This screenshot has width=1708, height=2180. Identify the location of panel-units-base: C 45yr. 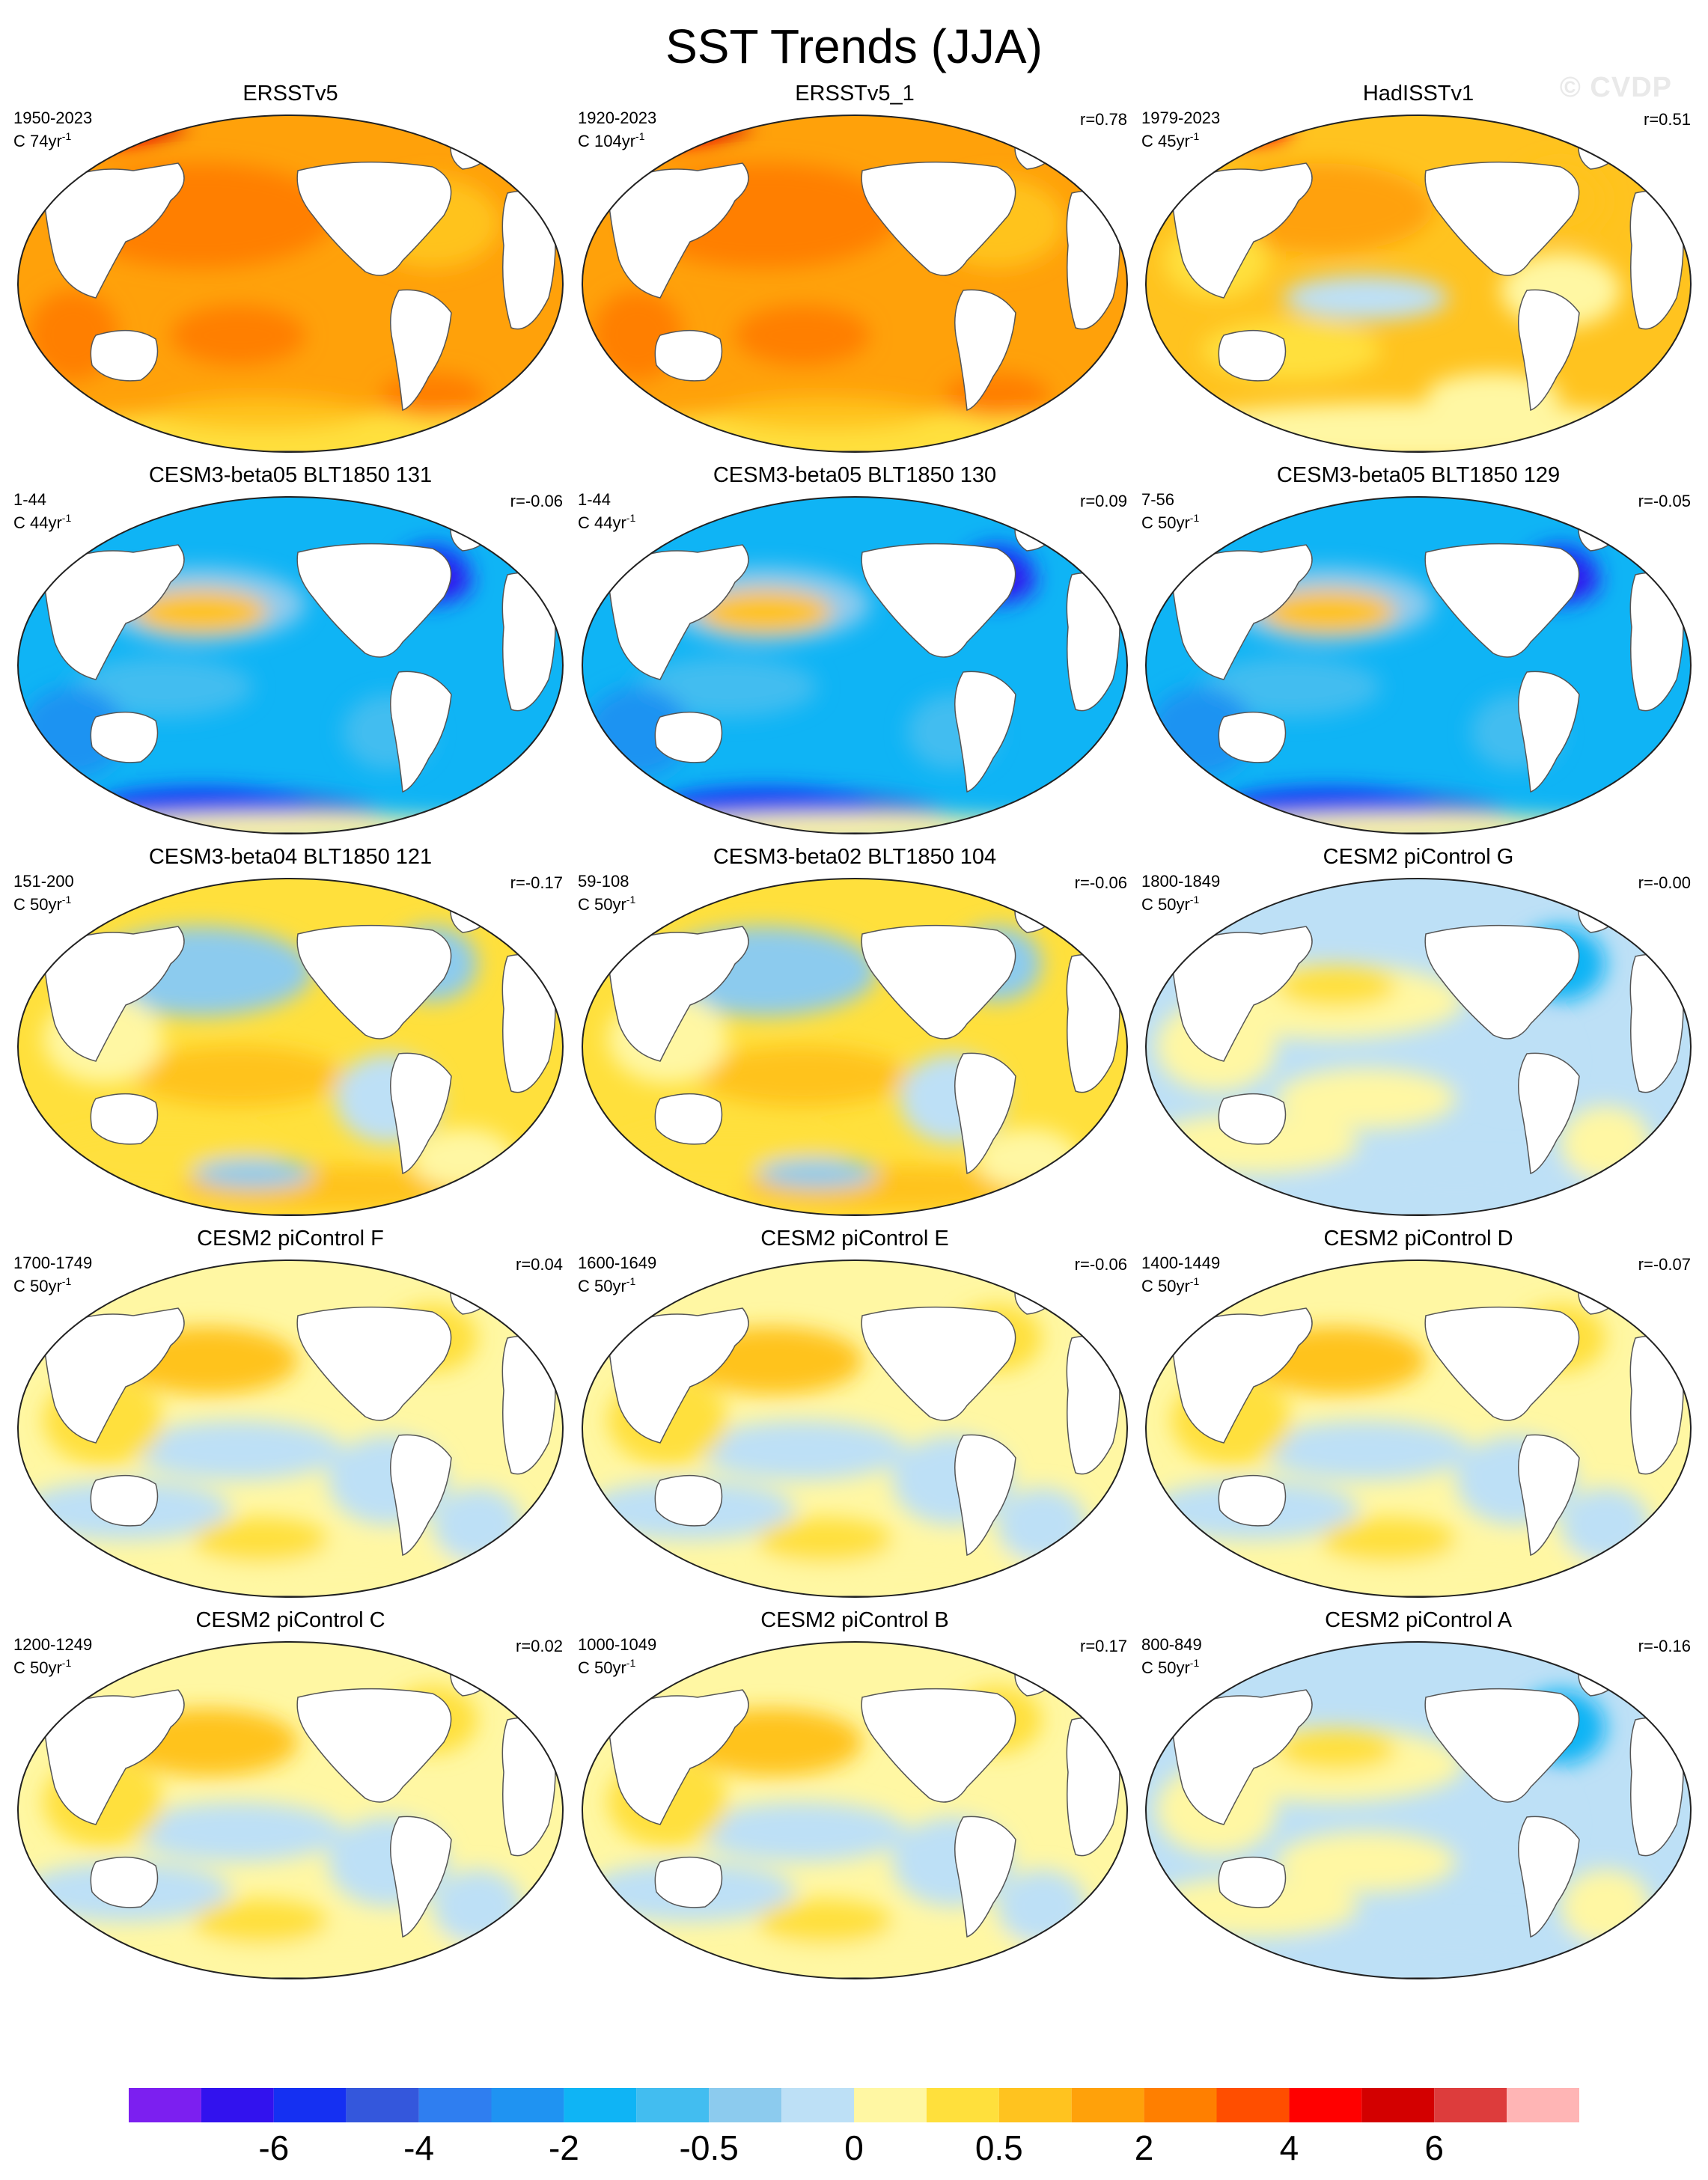
(1165, 141).